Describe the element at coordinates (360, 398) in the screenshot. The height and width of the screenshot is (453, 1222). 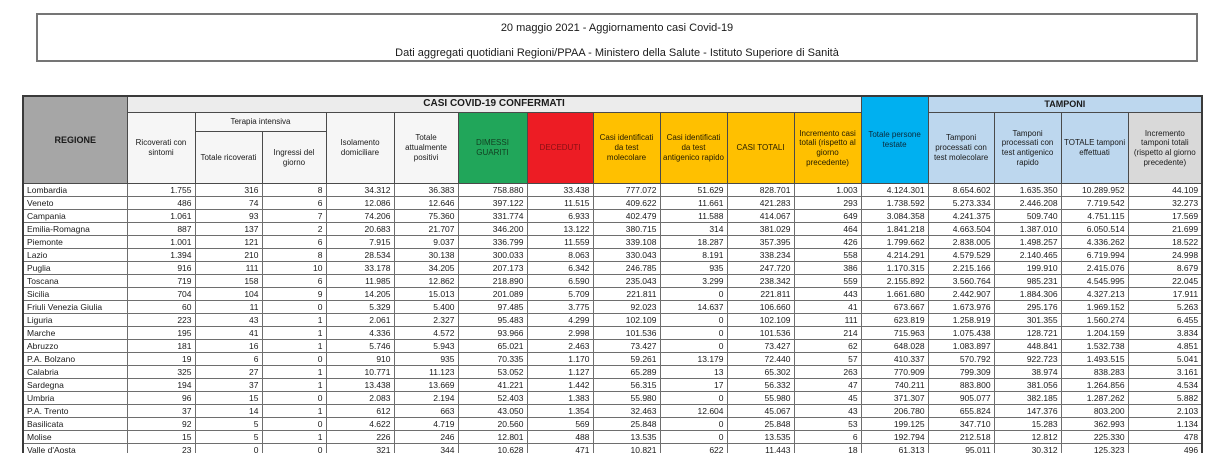
I see `value-cell: 2.083` at that location.